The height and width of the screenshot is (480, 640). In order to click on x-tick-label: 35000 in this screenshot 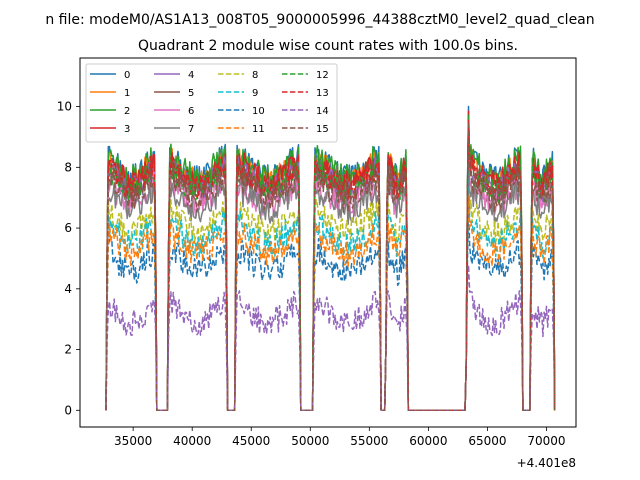, I will do `click(133, 441)`.